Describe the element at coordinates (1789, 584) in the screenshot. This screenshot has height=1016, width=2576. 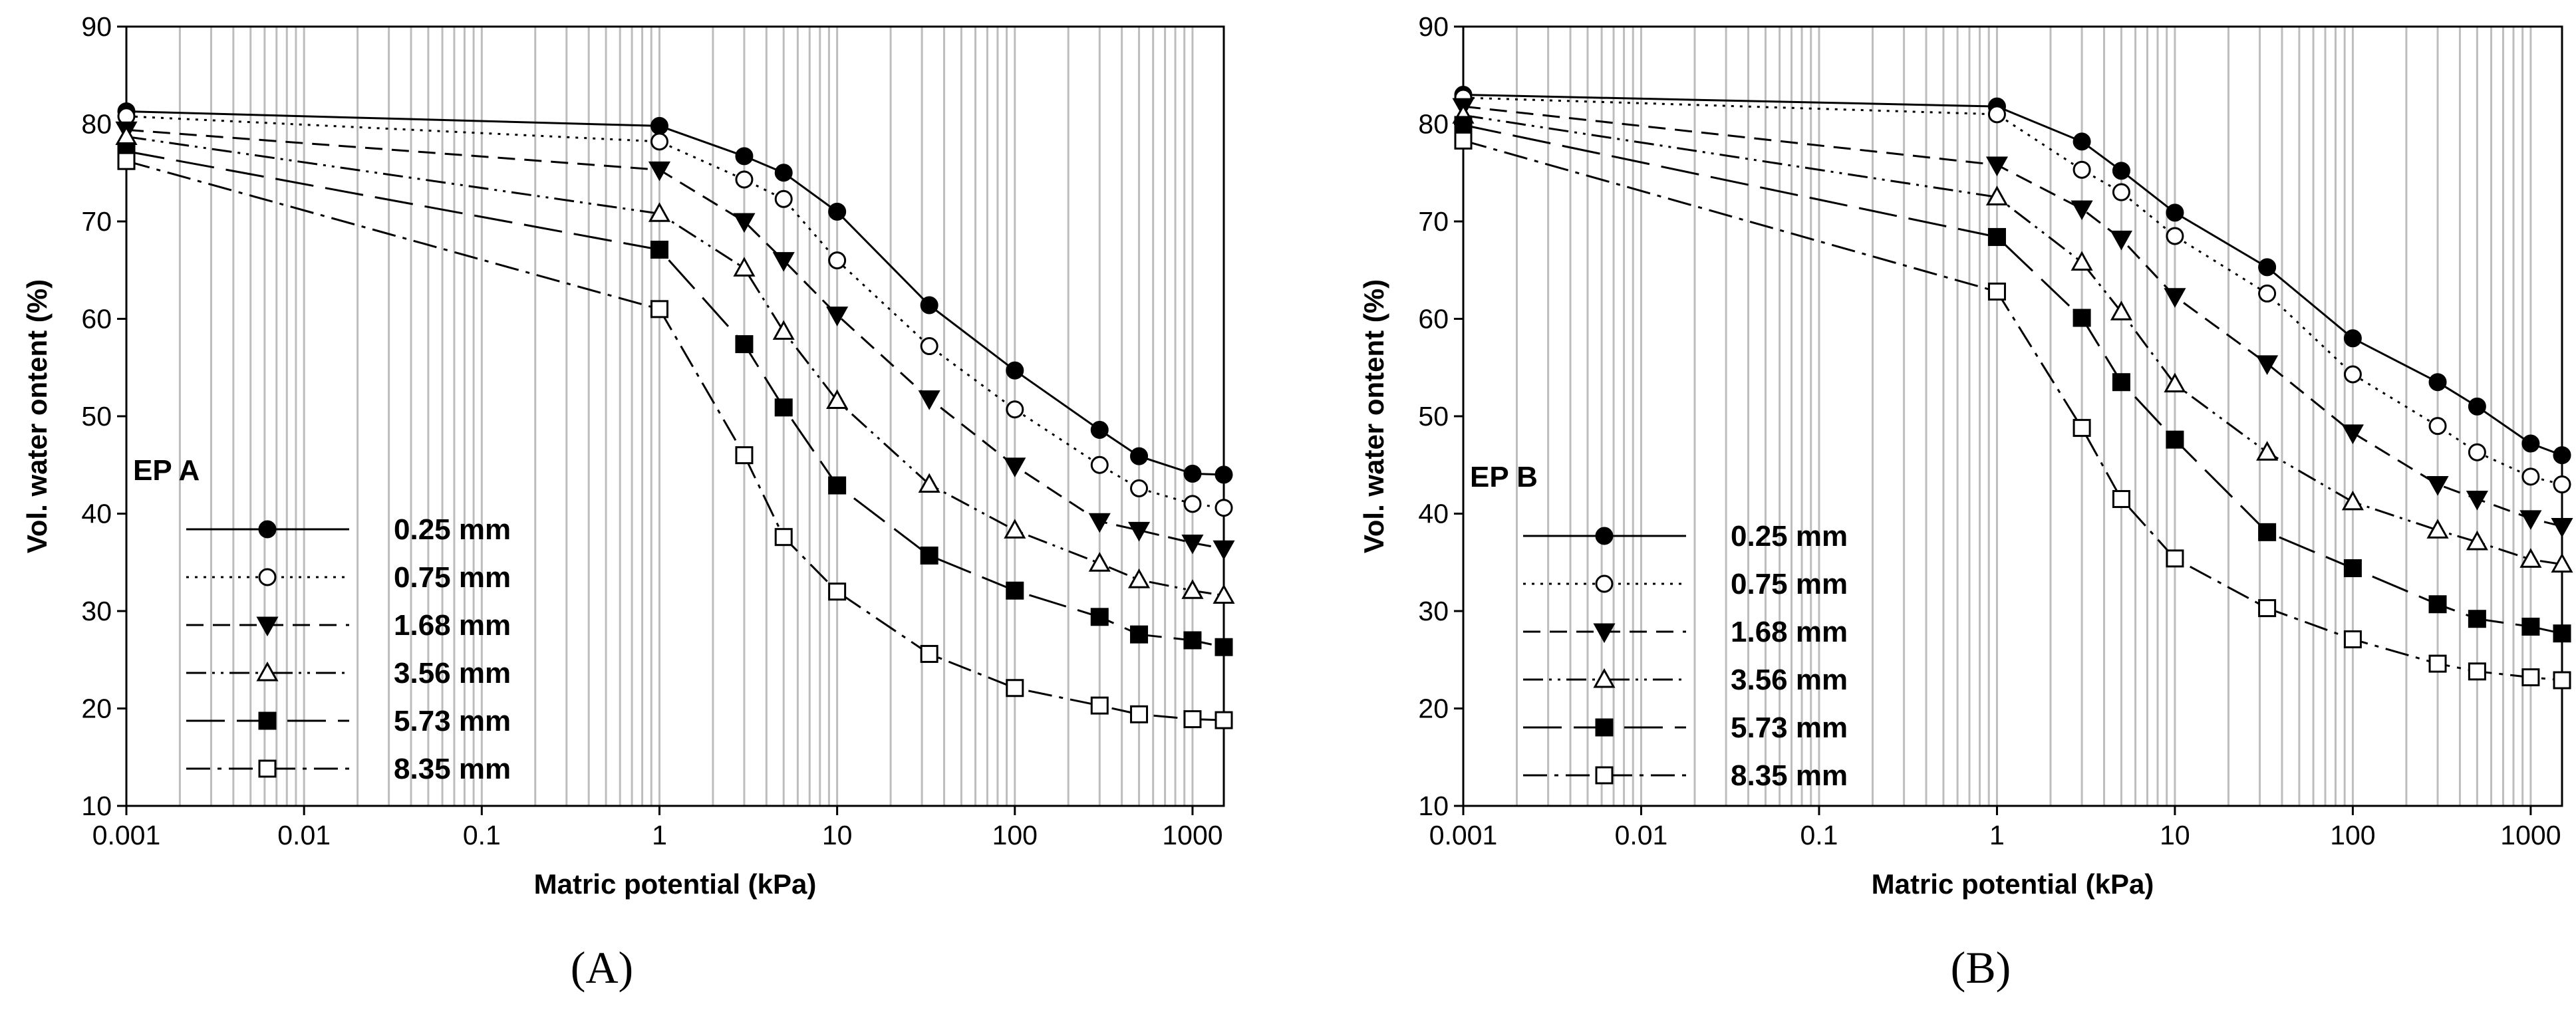
I see `legend-label: 0.75 mm` at that location.